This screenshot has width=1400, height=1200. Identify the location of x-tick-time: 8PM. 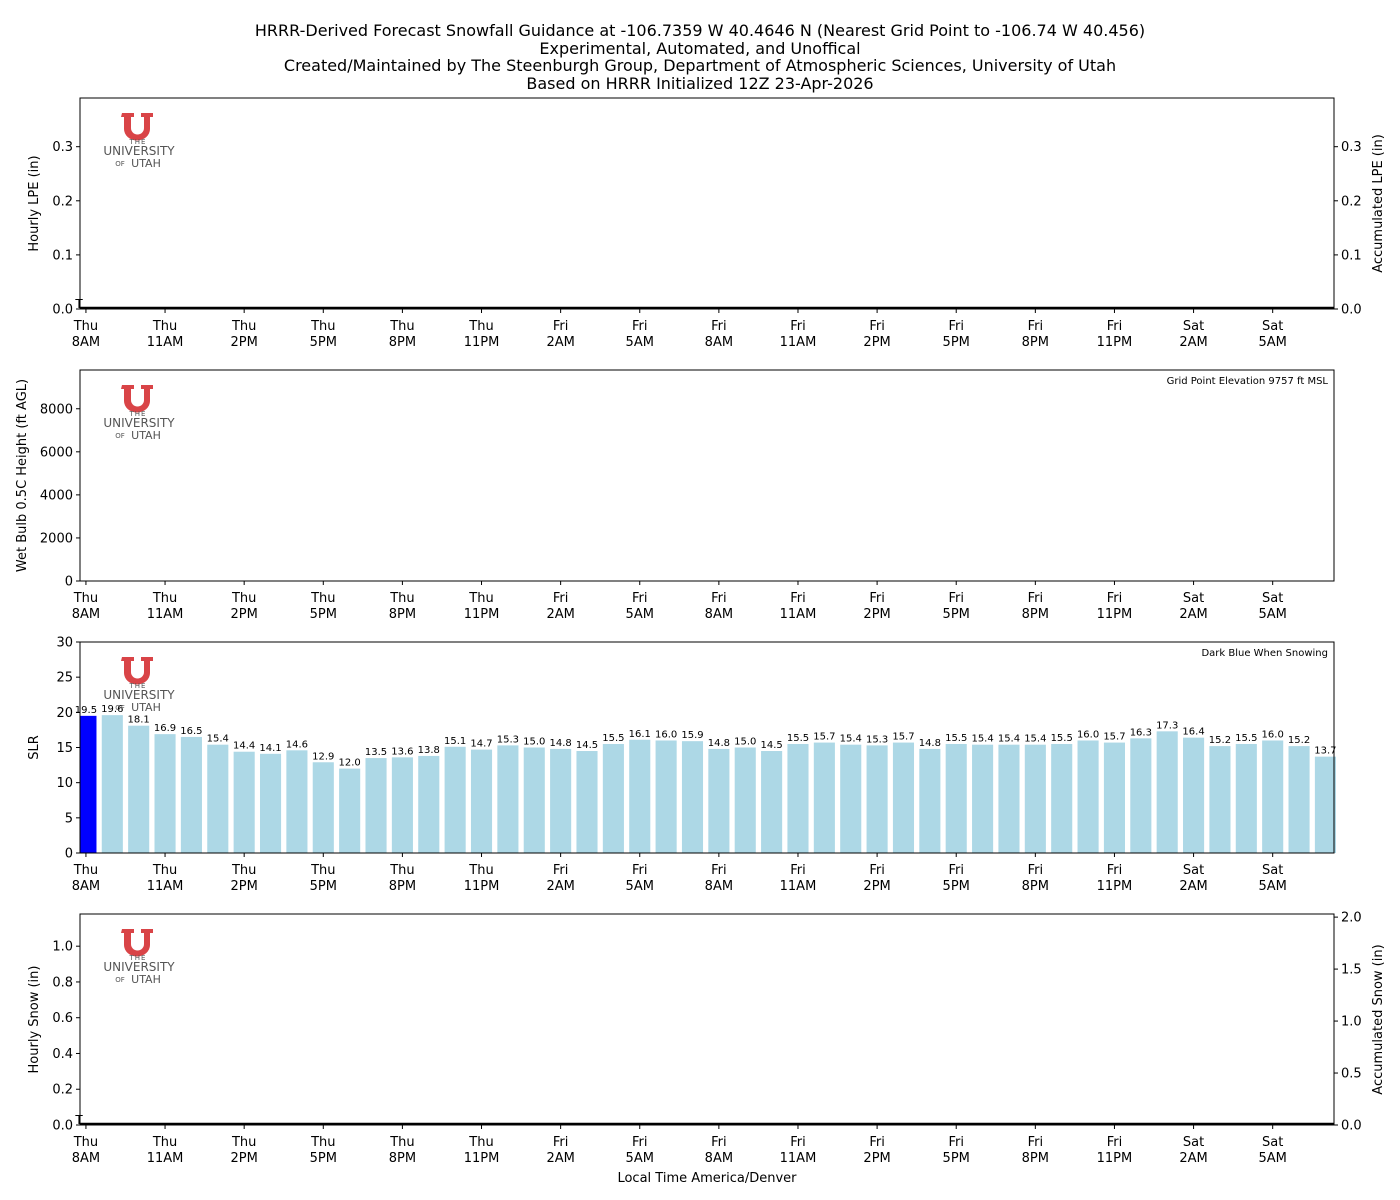
(402, 614).